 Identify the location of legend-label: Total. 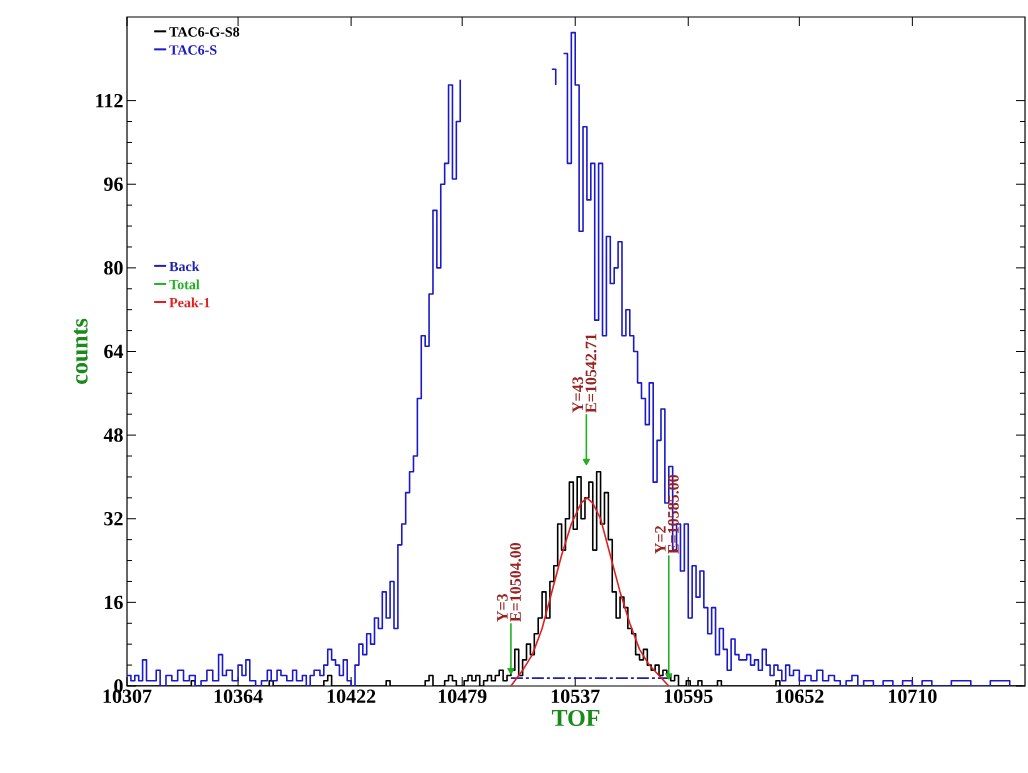
(184, 284).